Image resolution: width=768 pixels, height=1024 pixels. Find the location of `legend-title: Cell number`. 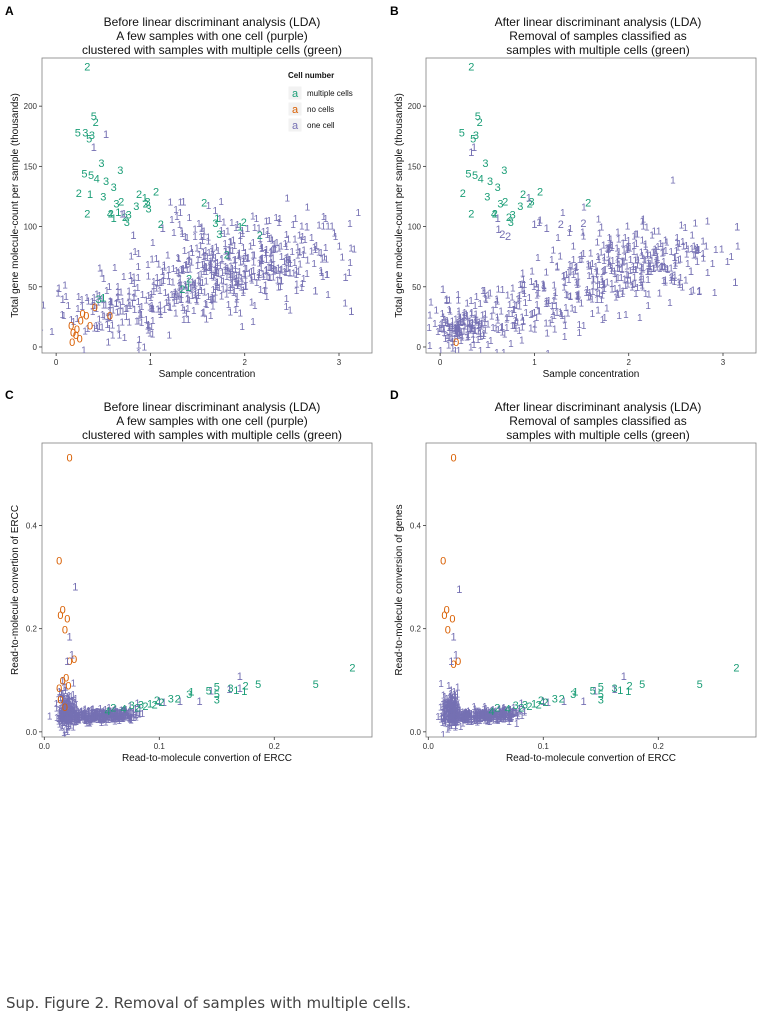

legend-title: Cell number is located at coordinates (311, 75).